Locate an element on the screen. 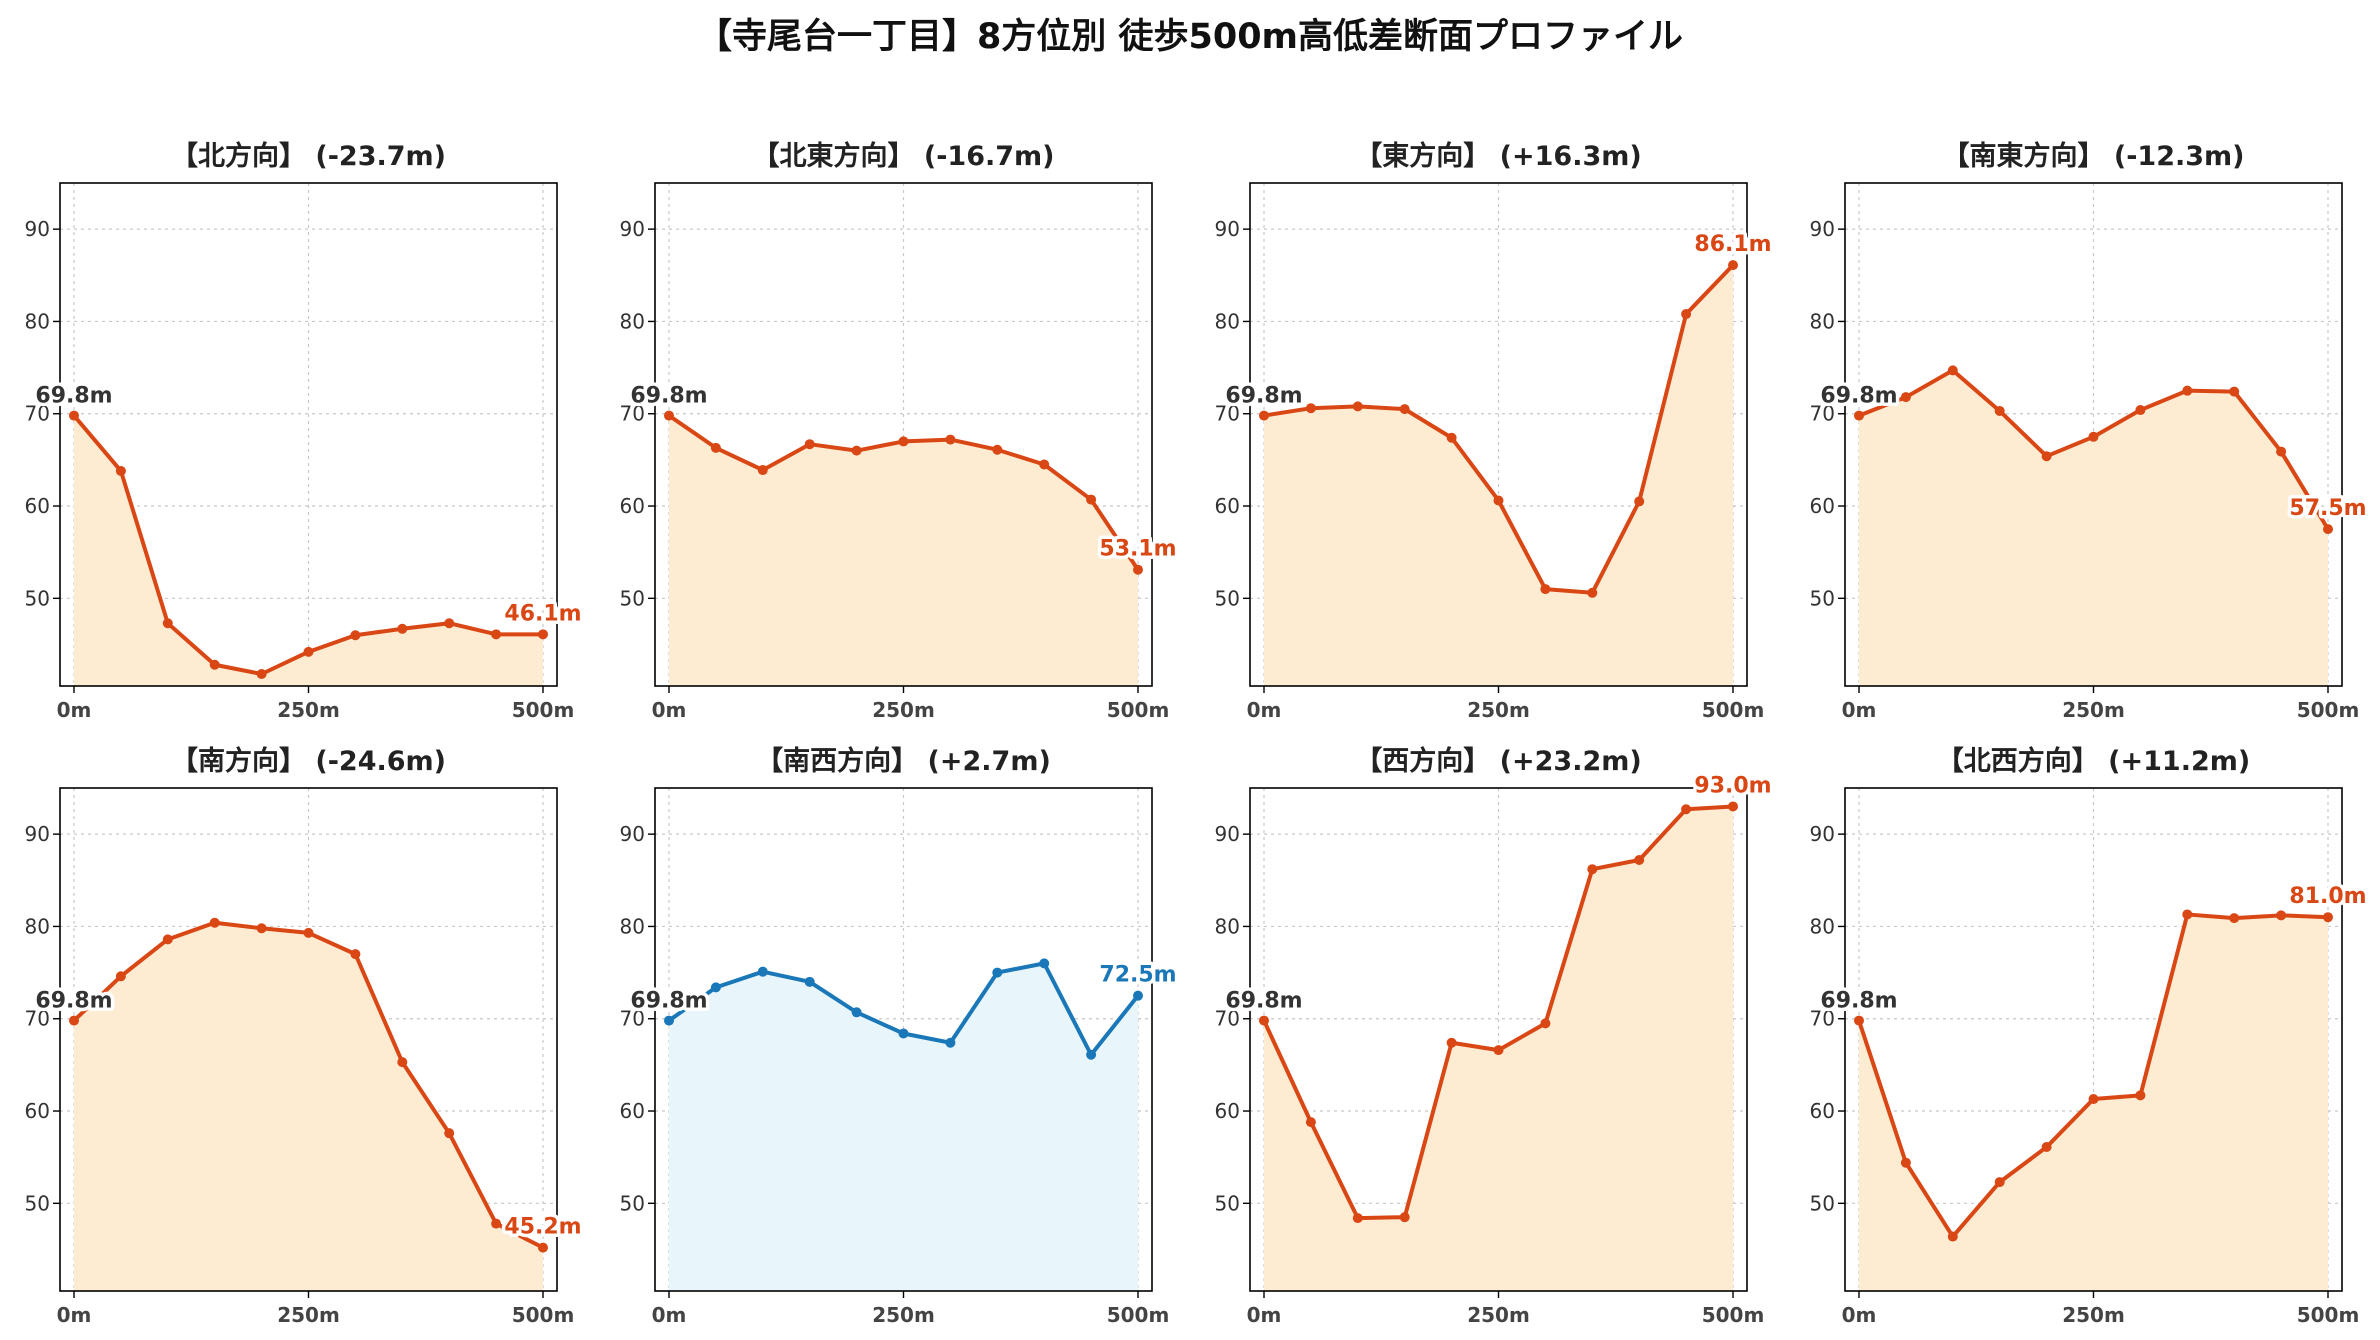 The width and height of the screenshot is (2380, 1340). subplot-title: 【東方向】 (+16.3m) is located at coordinates (1498, 156).